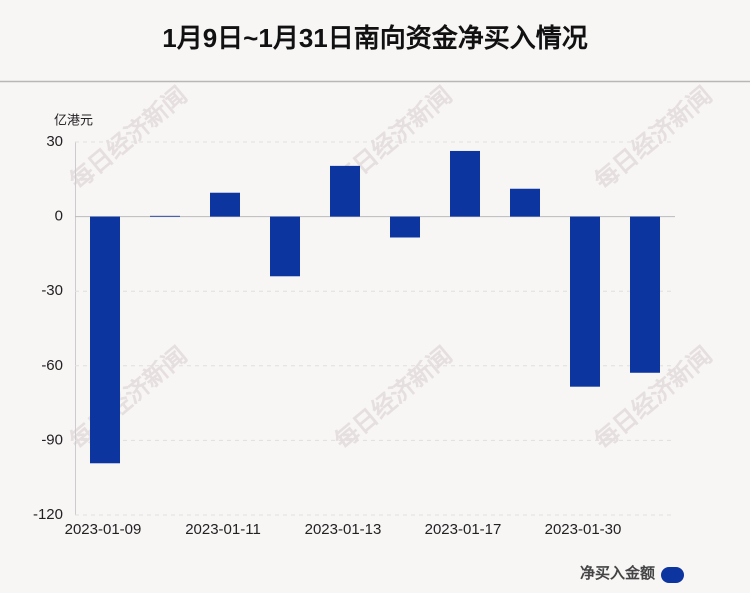 The image size is (750, 593). I want to click on x-tick-label: 2023-01-09, so click(103, 529).